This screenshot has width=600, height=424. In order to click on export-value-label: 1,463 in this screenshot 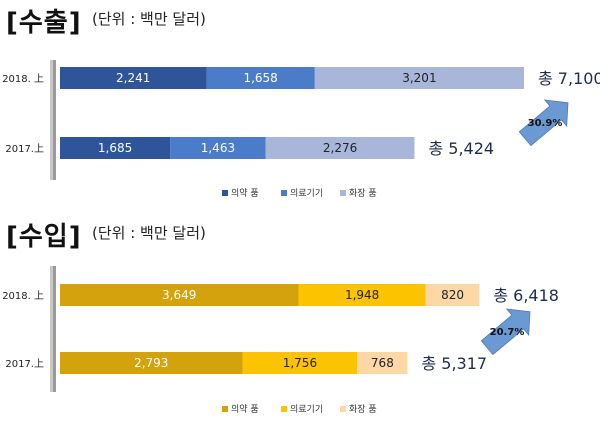, I will do `click(218, 148)`.